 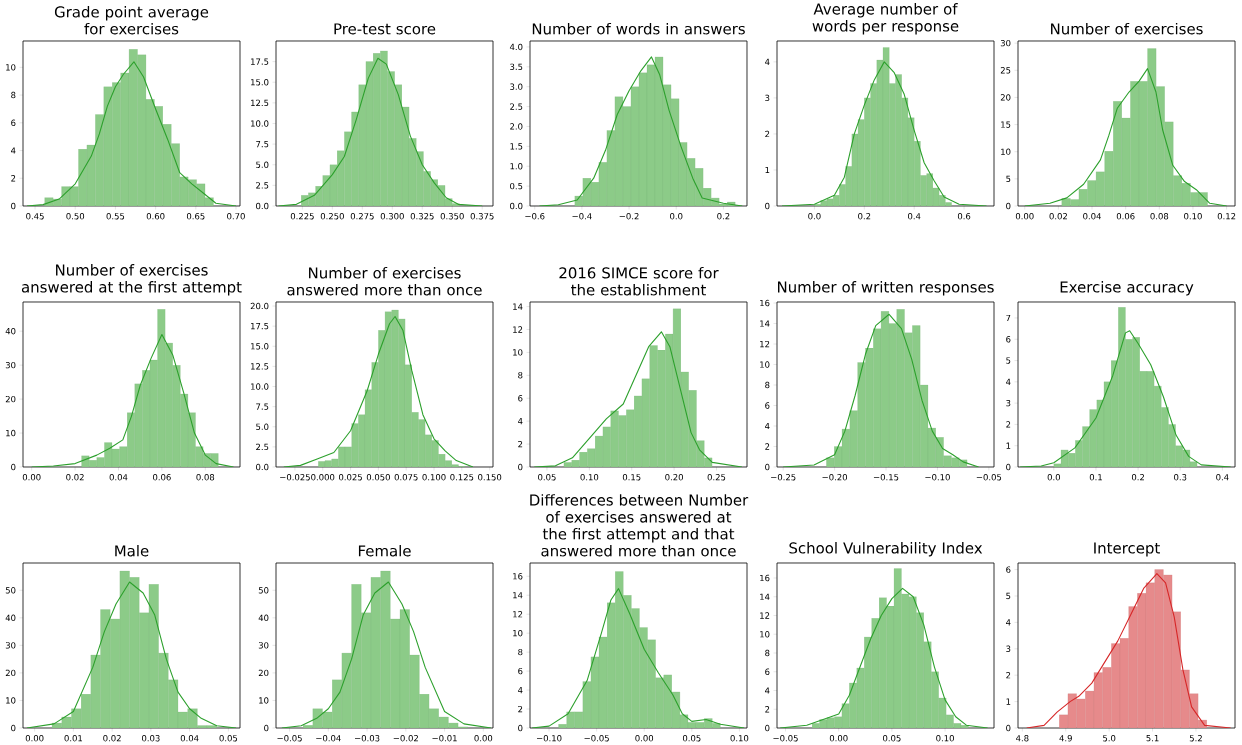 I want to click on chart-title: Number of exercises answered at the first attempt, so click(x=131, y=280).